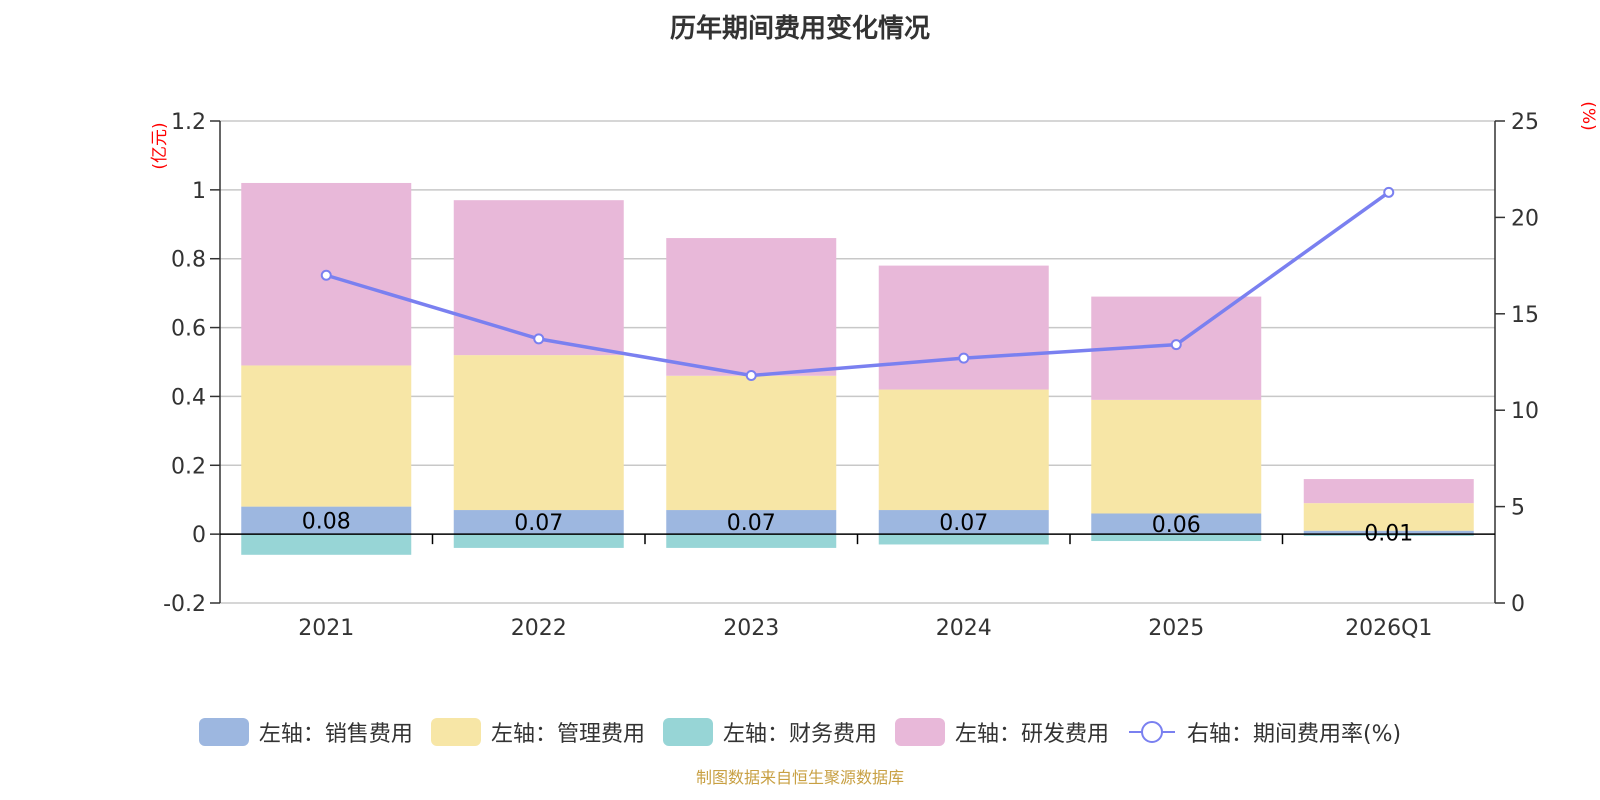 Image resolution: width=1600 pixels, height=800 pixels. Describe the element at coordinates (539, 628) in the screenshot. I see `x-axis-tick-label: 2022` at that location.